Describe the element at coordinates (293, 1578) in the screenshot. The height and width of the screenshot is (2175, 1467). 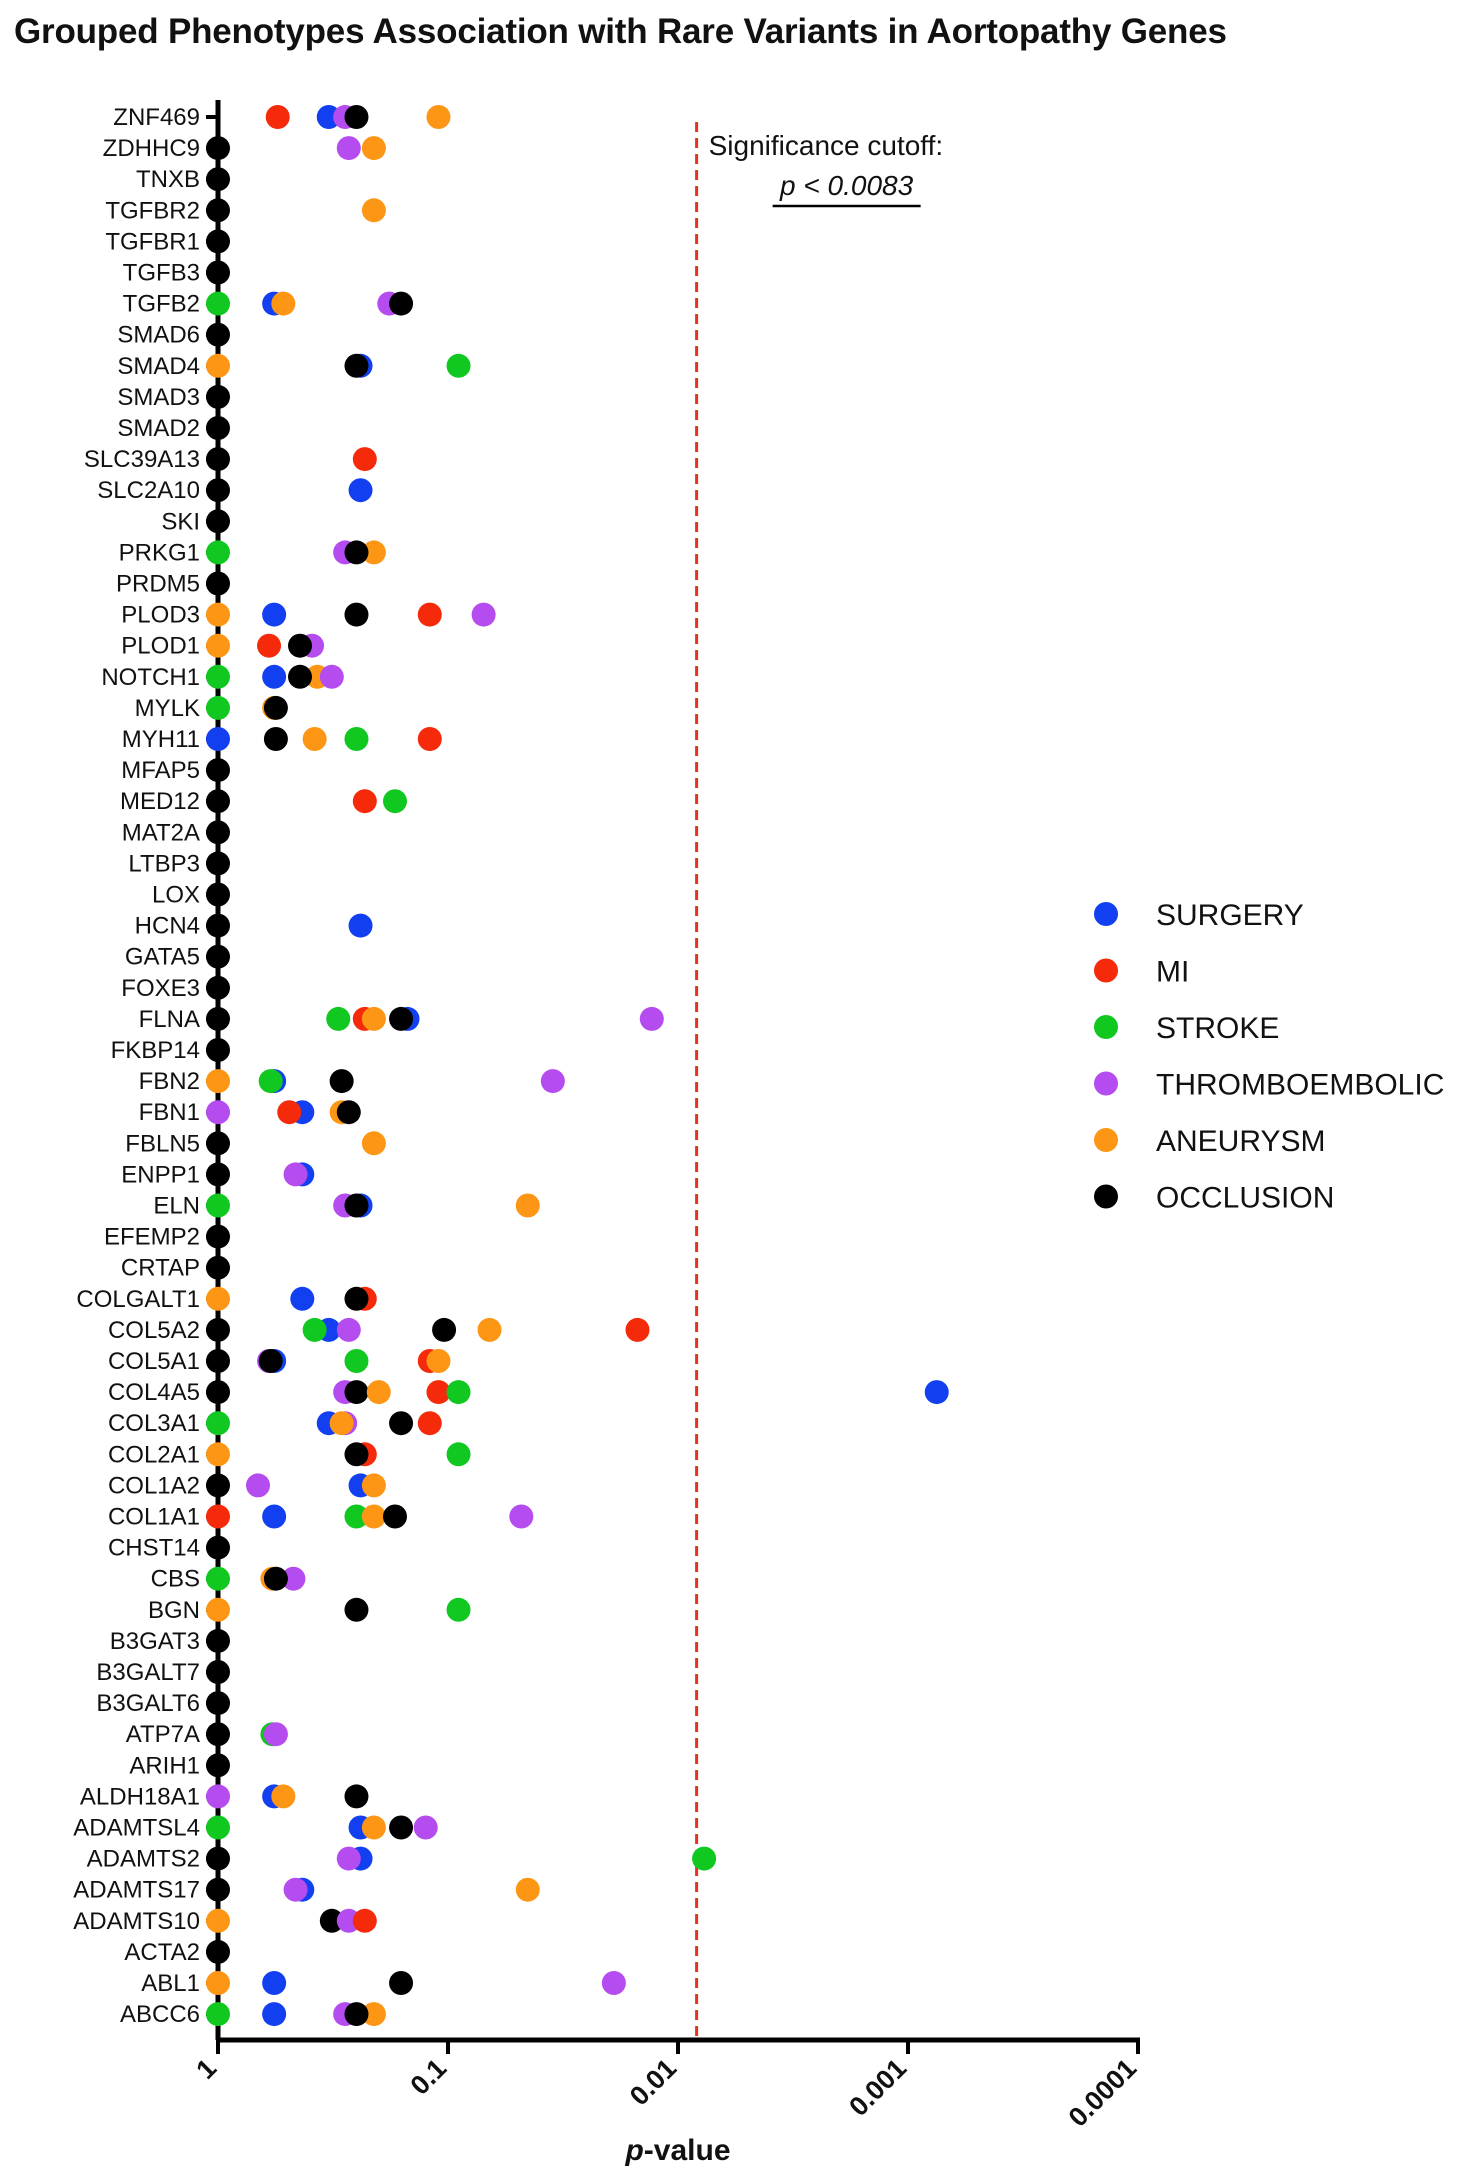
I see `point-cbs-thromboembolic` at that location.